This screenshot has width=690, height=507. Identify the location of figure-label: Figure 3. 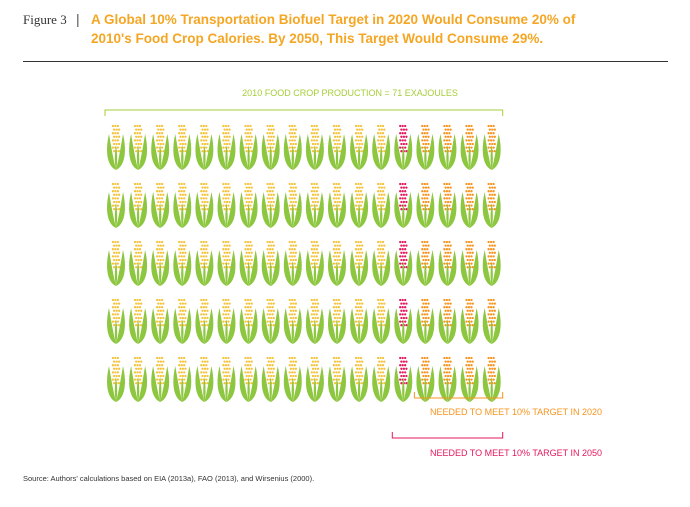
(45, 19).